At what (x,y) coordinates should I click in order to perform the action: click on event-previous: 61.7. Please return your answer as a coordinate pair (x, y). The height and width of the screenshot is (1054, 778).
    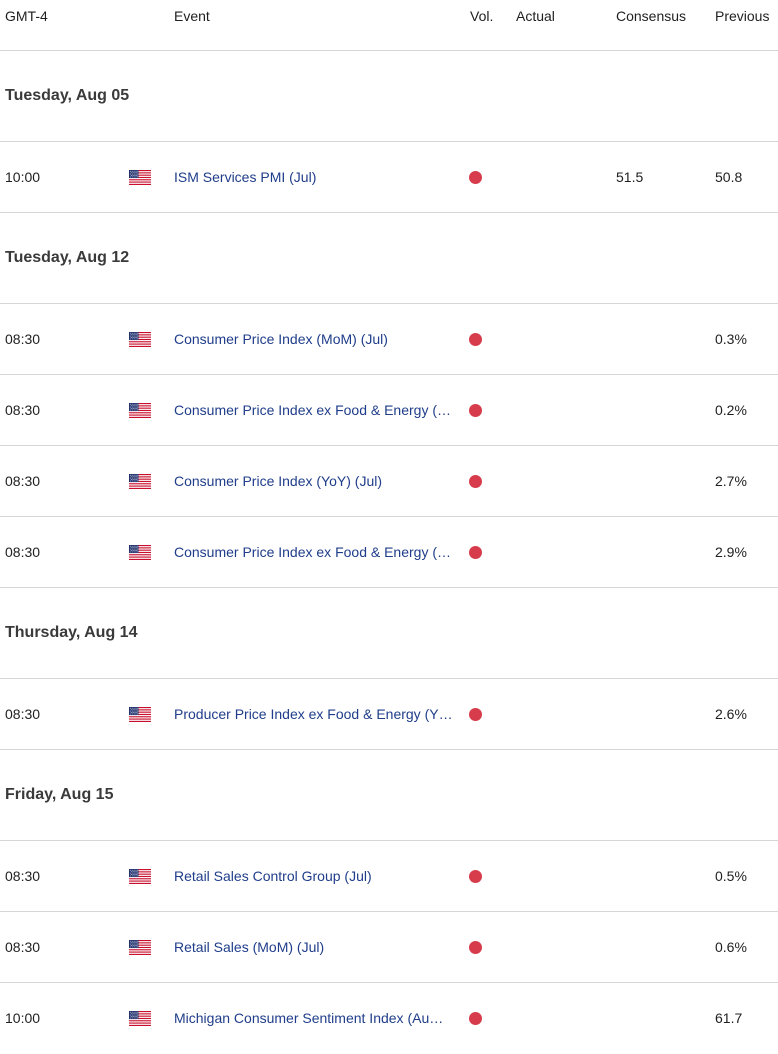
    Looking at the image, I should click on (729, 1018).